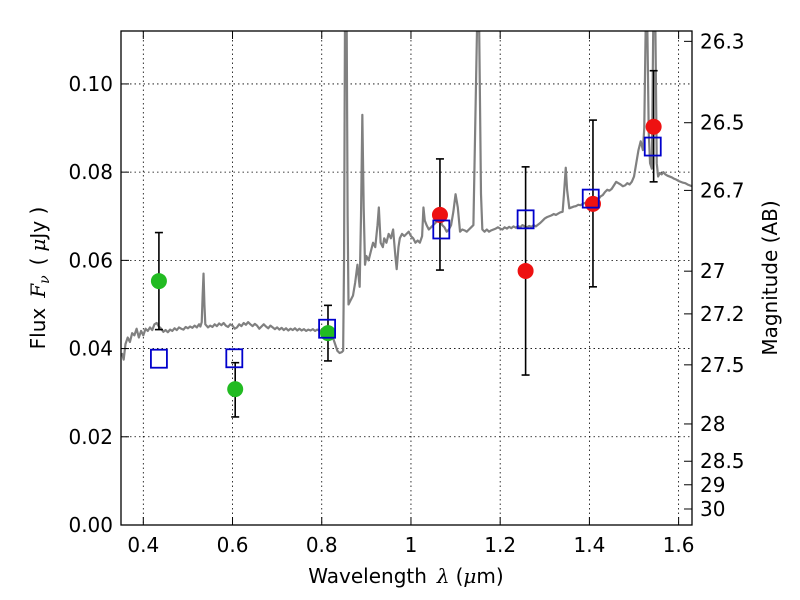 The image size is (800, 600). Describe the element at coordinates (712, 485) in the screenshot. I see `mag-tick-label: 29` at that location.